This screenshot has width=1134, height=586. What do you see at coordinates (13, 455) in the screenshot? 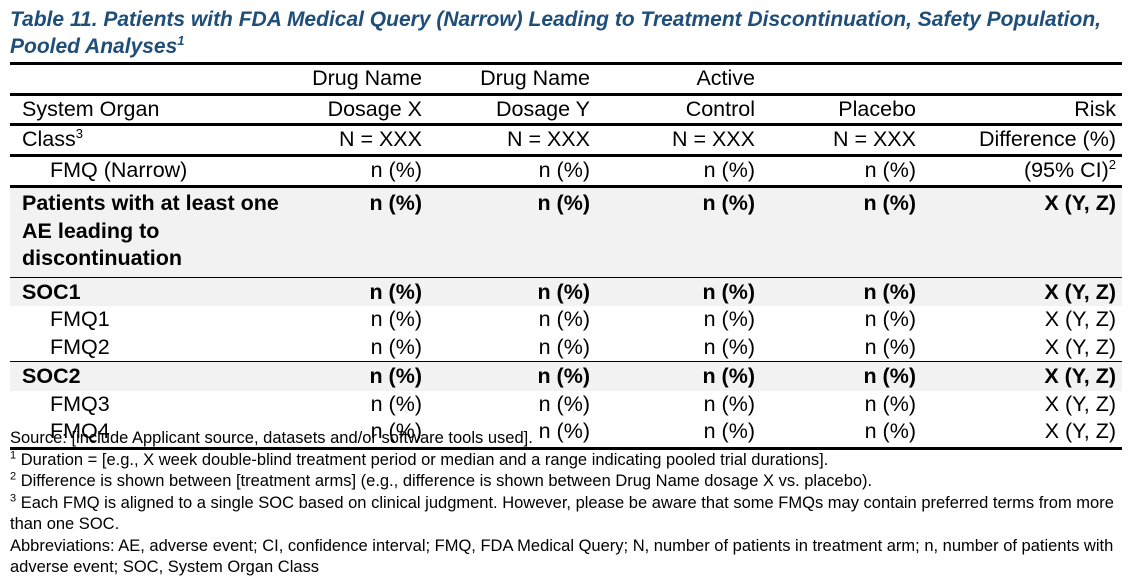
I see `footnote-1-mark: 1` at bounding box center [13, 455].